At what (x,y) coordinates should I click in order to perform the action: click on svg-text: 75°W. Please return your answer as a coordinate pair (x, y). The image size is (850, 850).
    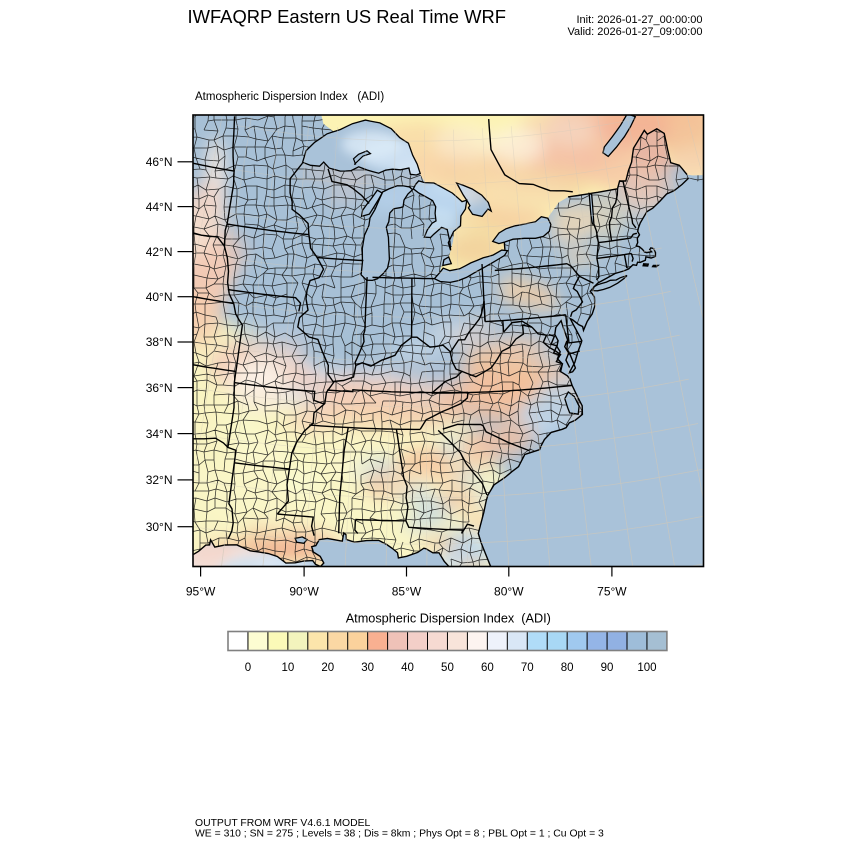
    Looking at the image, I should click on (612, 592).